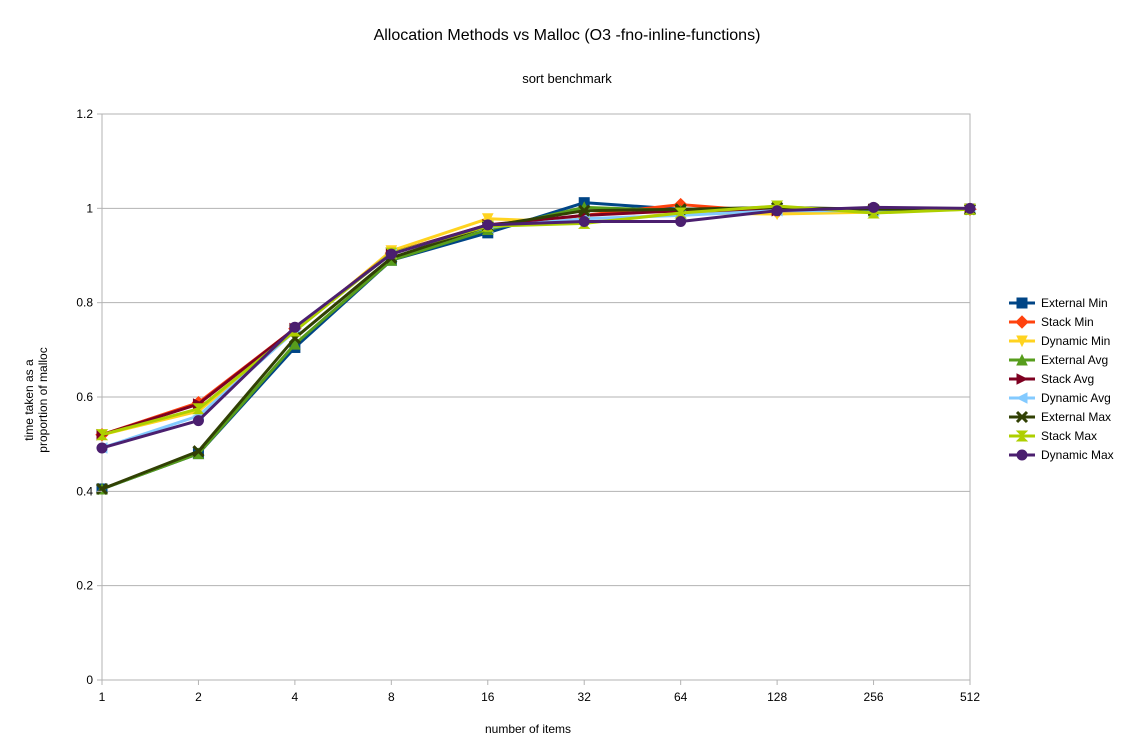 This screenshot has height=756, width=1134. I want to click on x-tick-label: 32, so click(585, 697).